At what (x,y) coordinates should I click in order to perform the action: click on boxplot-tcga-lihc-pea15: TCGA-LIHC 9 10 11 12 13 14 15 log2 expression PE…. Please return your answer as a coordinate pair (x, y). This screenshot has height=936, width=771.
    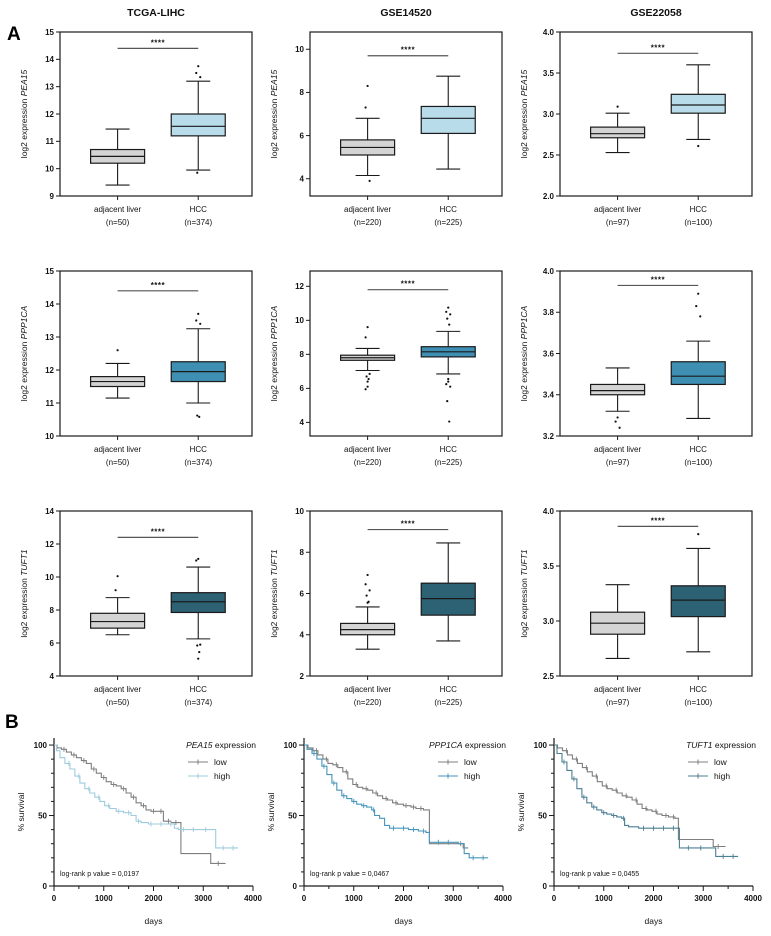
    Looking at the image, I should click on (139, 124).